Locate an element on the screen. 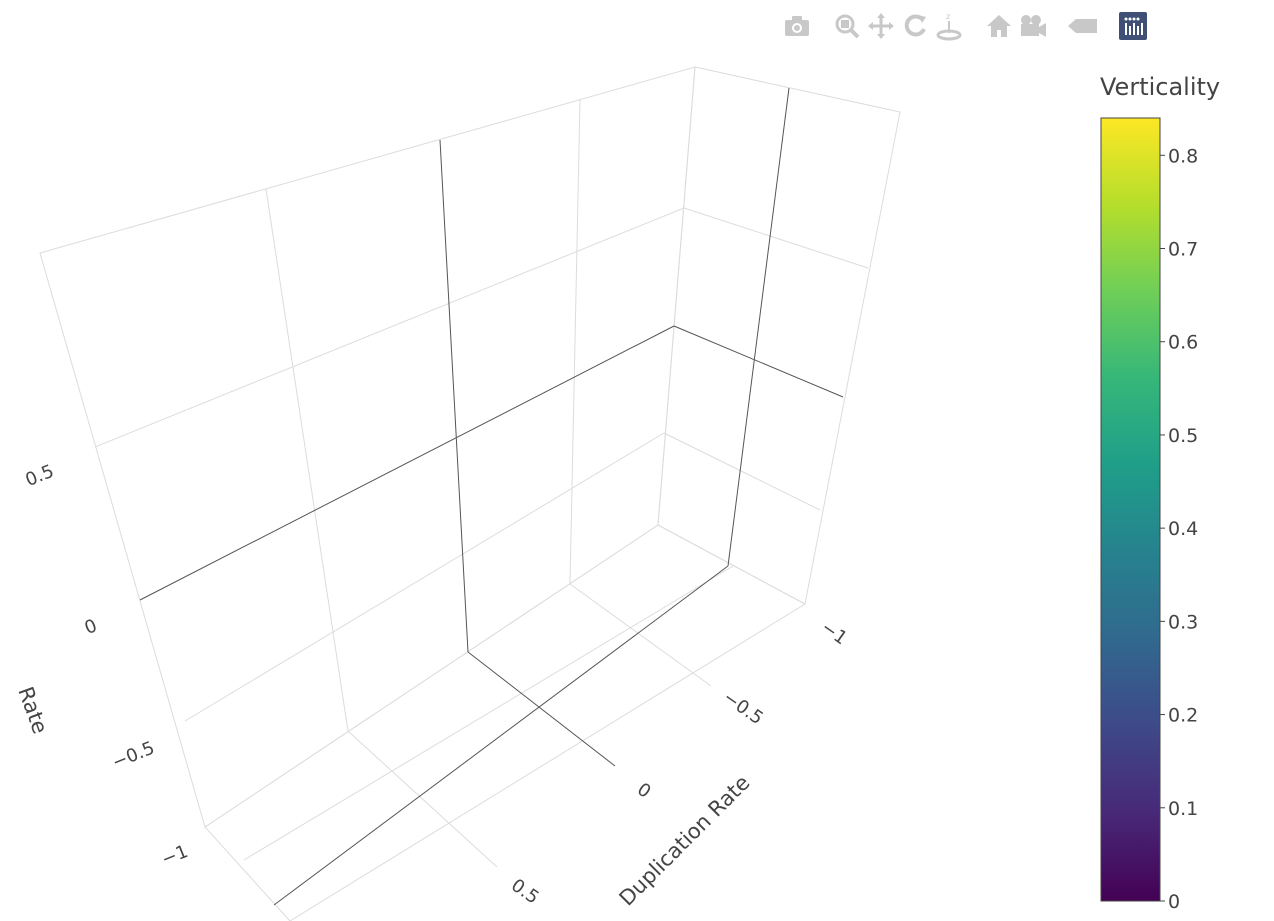  colorbar-tick-label: 0.6 is located at coordinates (1183, 343).